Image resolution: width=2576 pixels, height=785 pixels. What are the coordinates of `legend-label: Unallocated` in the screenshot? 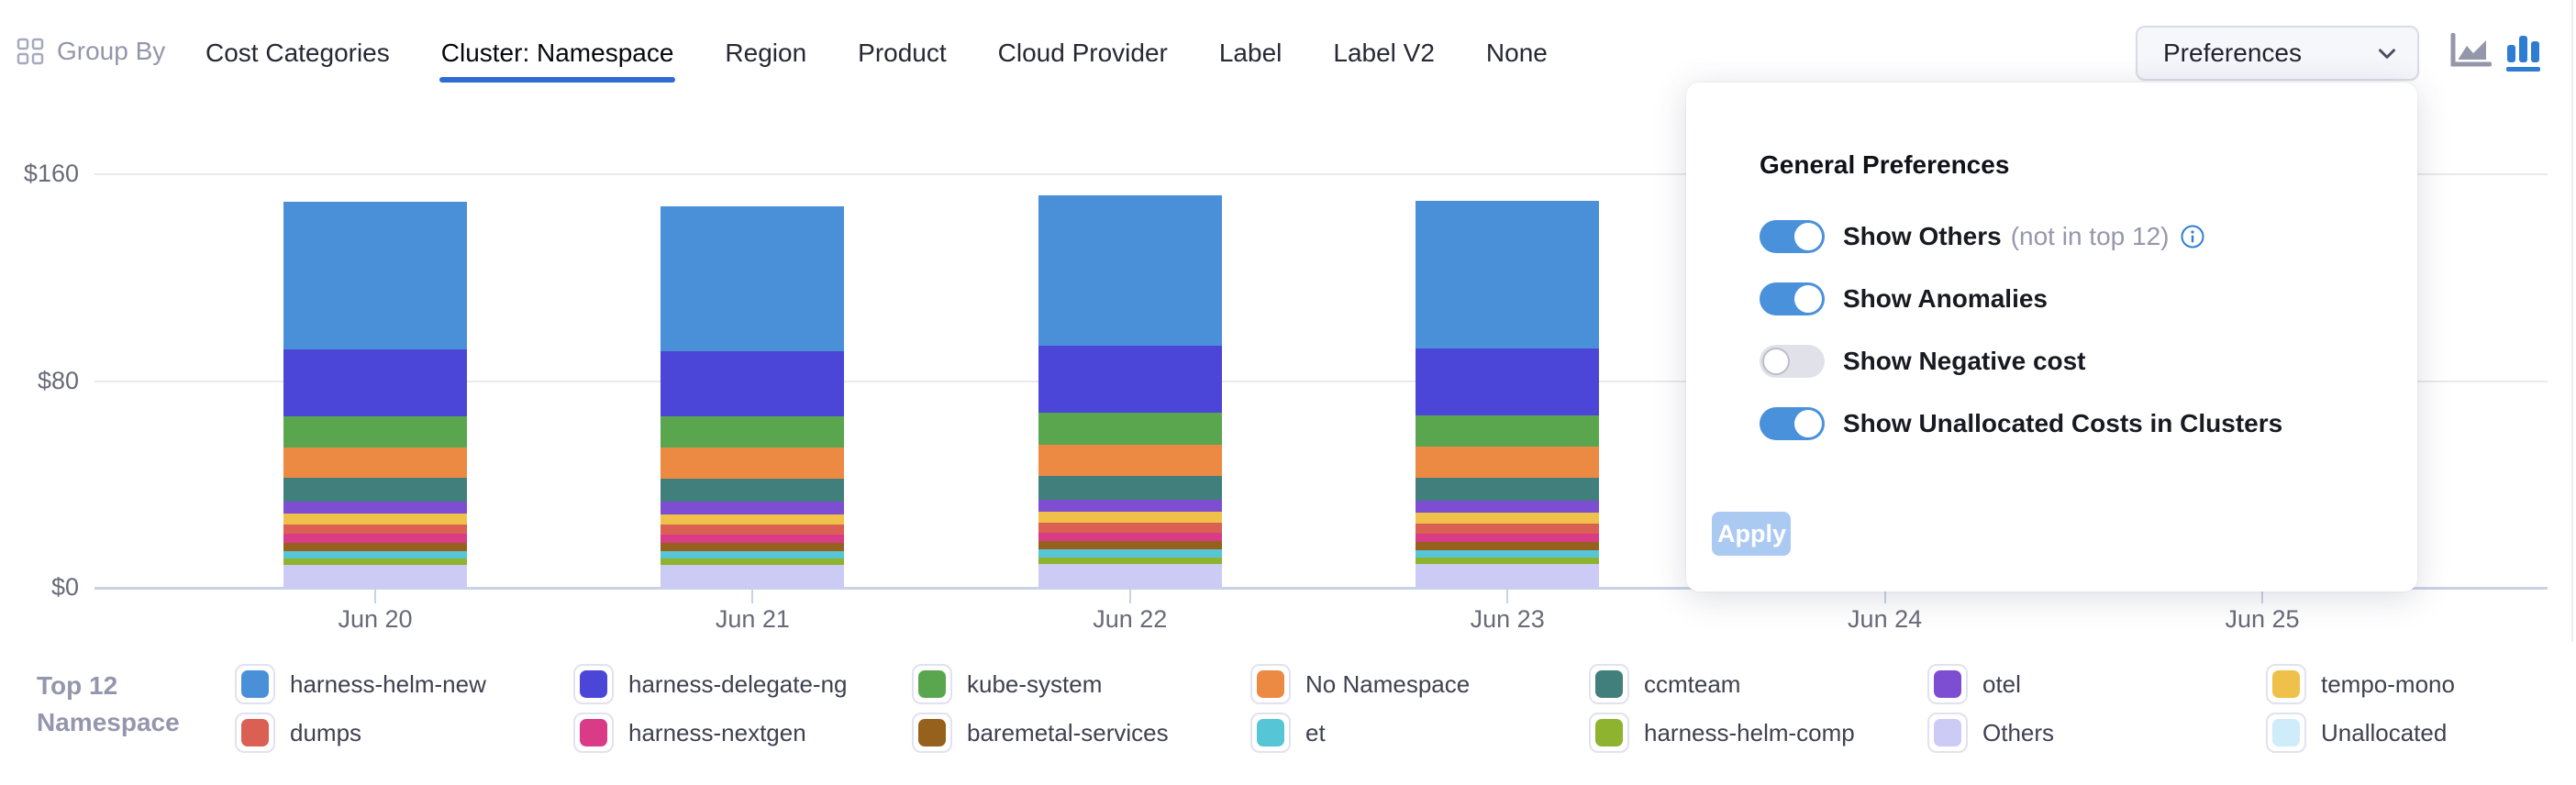 It's located at (2384, 732).